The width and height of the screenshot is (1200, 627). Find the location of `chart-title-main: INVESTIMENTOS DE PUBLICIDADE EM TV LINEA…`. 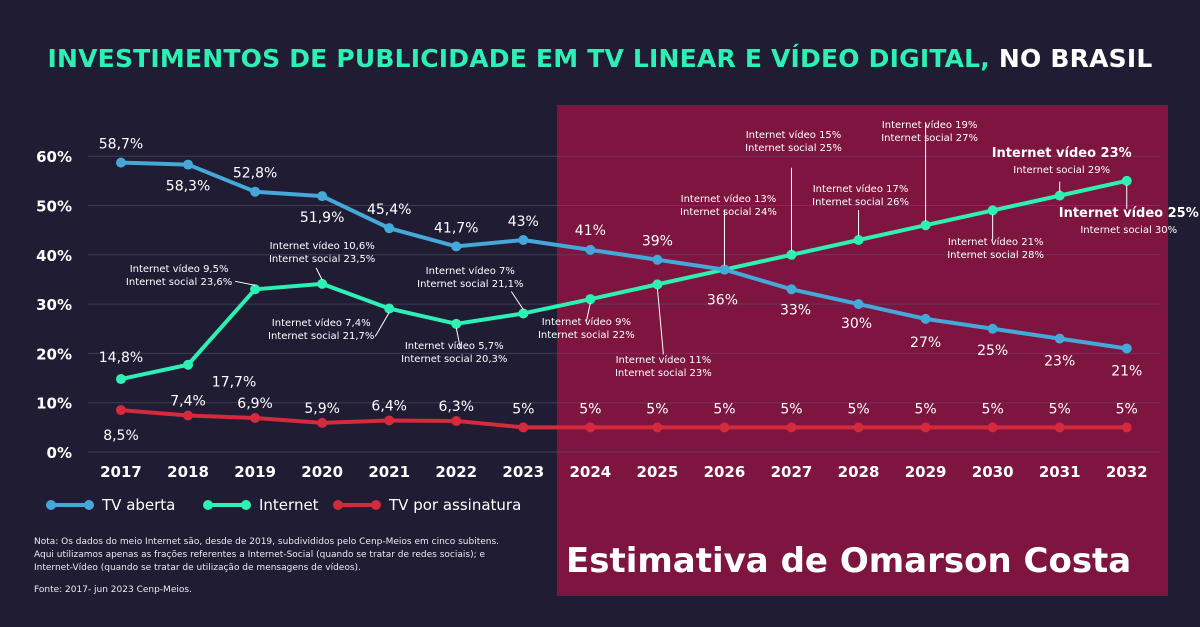

chart-title-main: INVESTIMENTOS DE PUBLICIDADE EM TV LINEA… is located at coordinates (519, 58).